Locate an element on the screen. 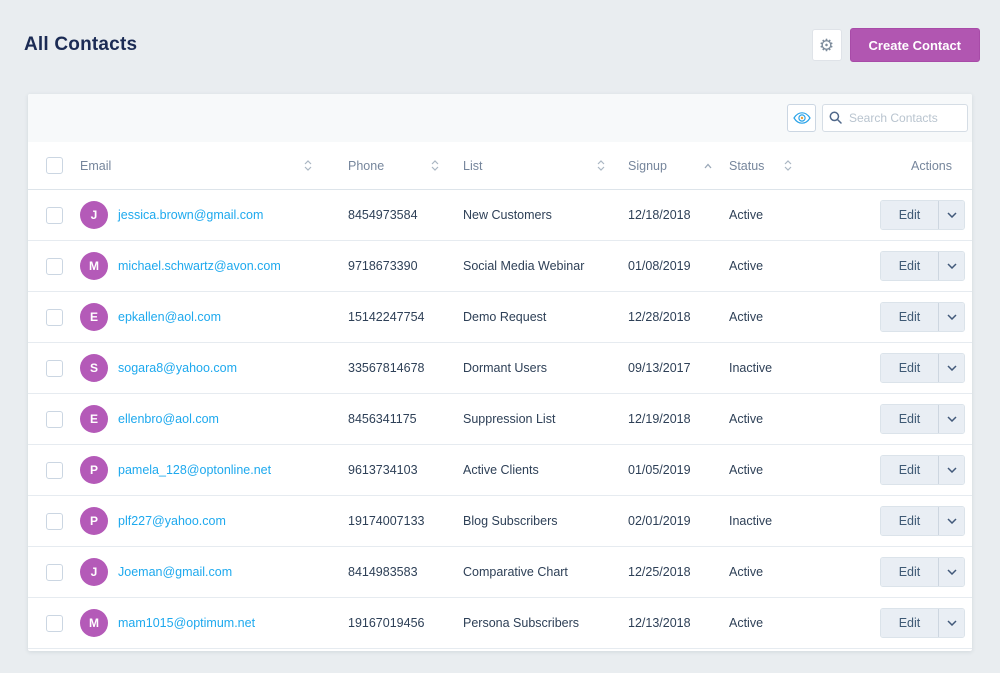  email-cell: P pamela_128@optonline.net is located at coordinates (200, 470).